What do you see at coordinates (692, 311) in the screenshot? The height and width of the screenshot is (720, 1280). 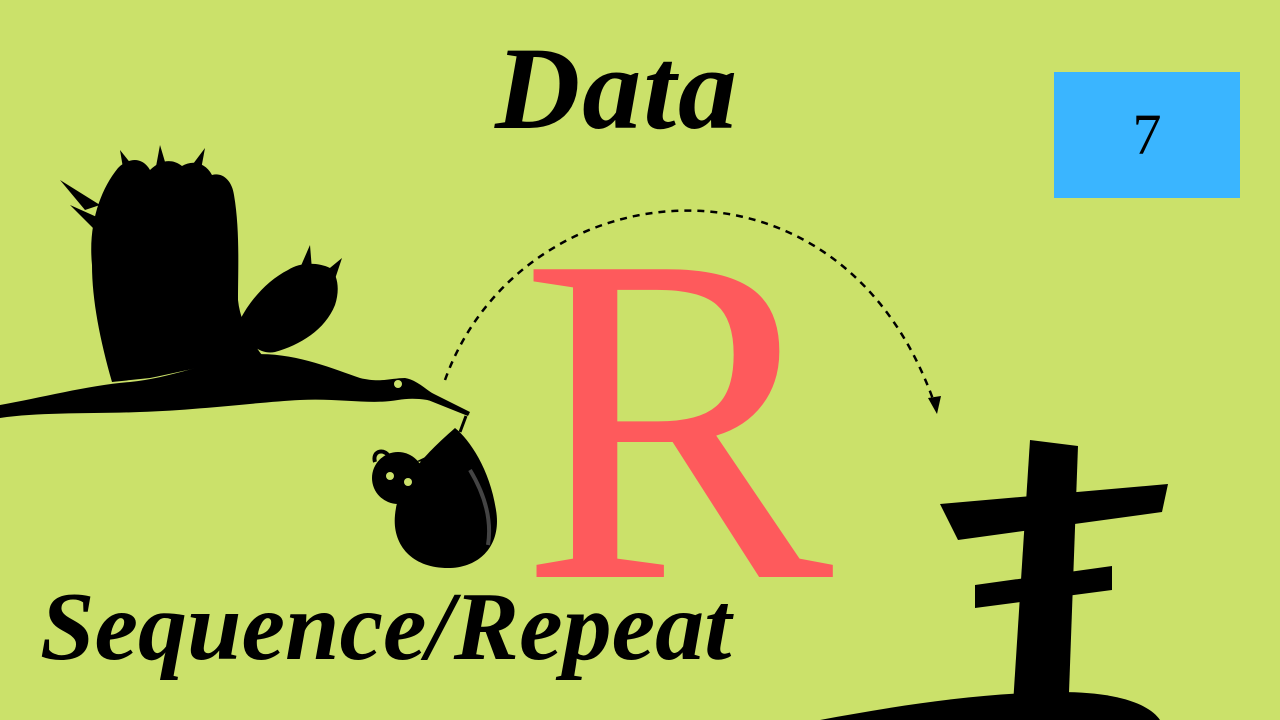 I see `dashed-arrow` at bounding box center [692, 311].